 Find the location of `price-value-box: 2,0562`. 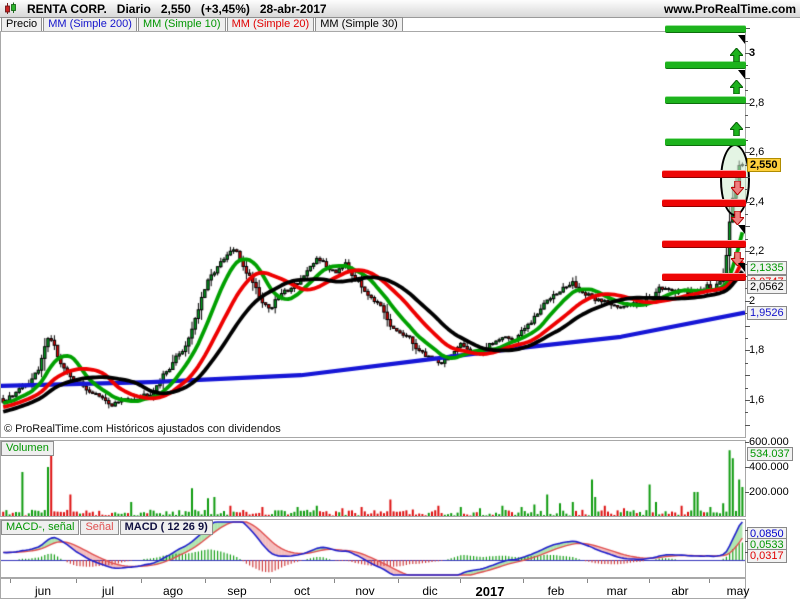

price-value-box: 2,0562 is located at coordinates (767, 287).